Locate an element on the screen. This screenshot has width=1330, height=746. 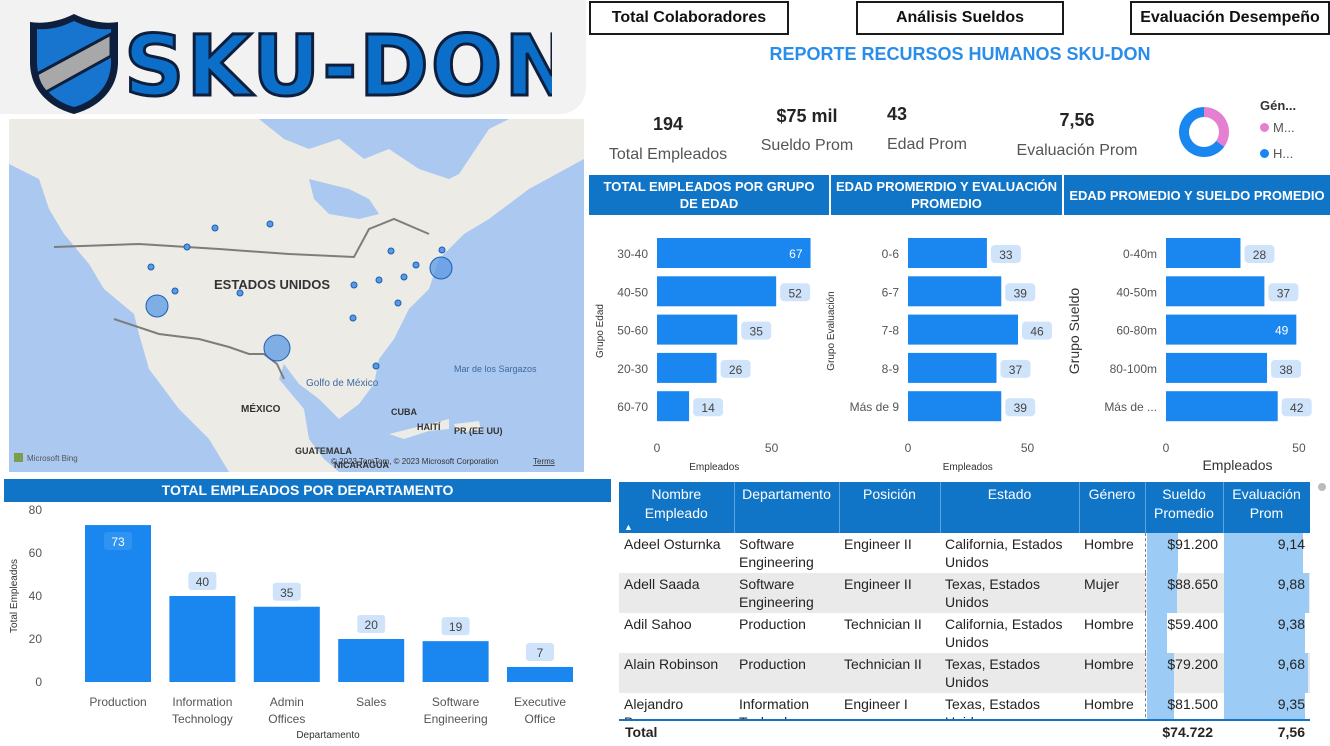
report-title: REPORTE RECURSOS HUMANOS SKU-DON is located at coordinates (960, 54).